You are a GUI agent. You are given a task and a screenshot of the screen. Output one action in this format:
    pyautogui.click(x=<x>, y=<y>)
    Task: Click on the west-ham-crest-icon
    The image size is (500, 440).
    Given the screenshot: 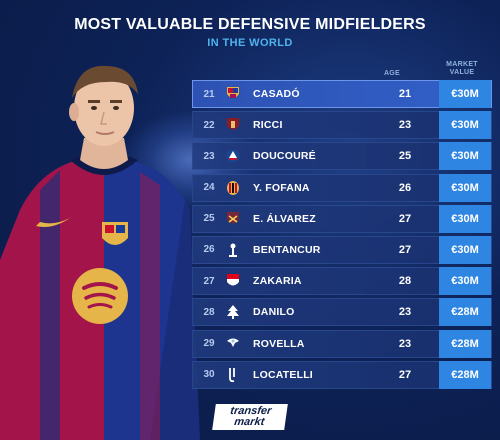 What is the action you would take?
    pyautogui.click(x=233, y=219)
    